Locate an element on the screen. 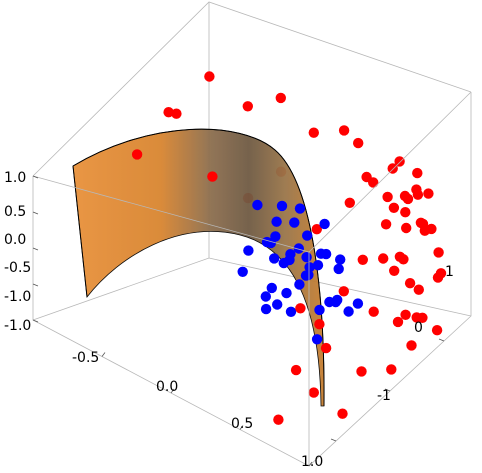  x-tick-label: 0.0 is located at coordinates (167, 387).